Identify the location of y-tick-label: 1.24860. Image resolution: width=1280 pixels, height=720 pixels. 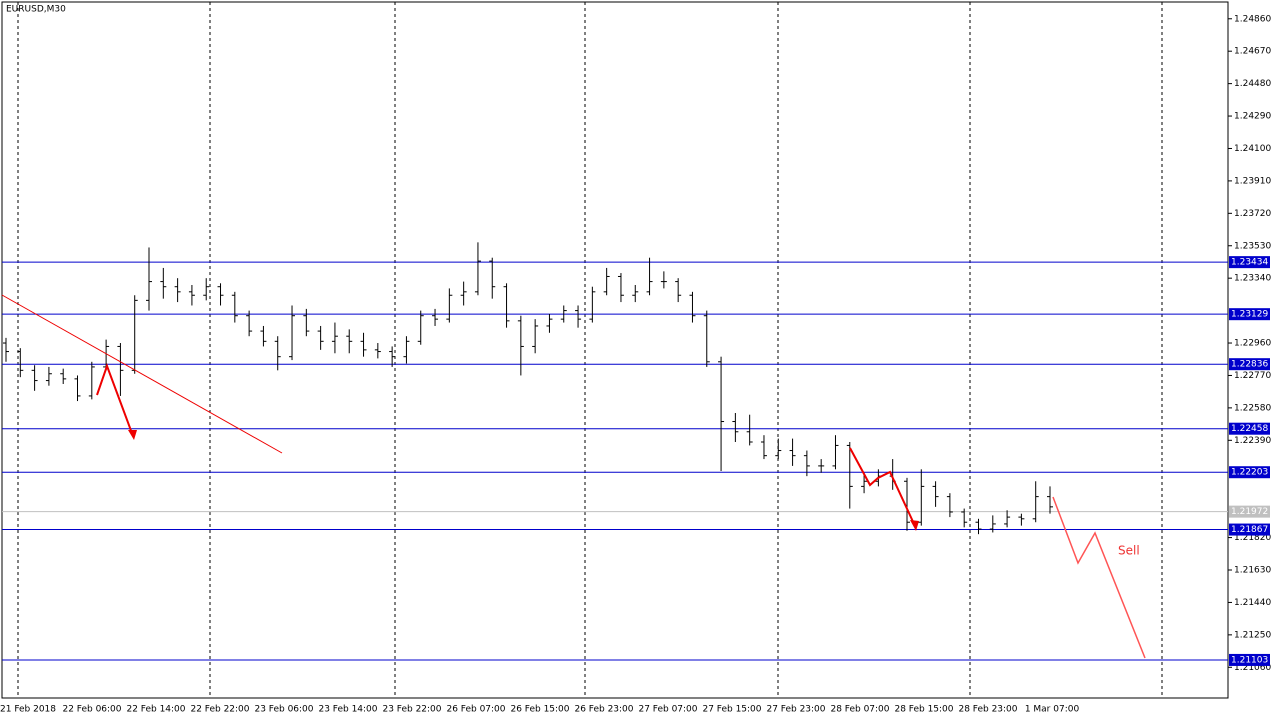
(1252, 19).